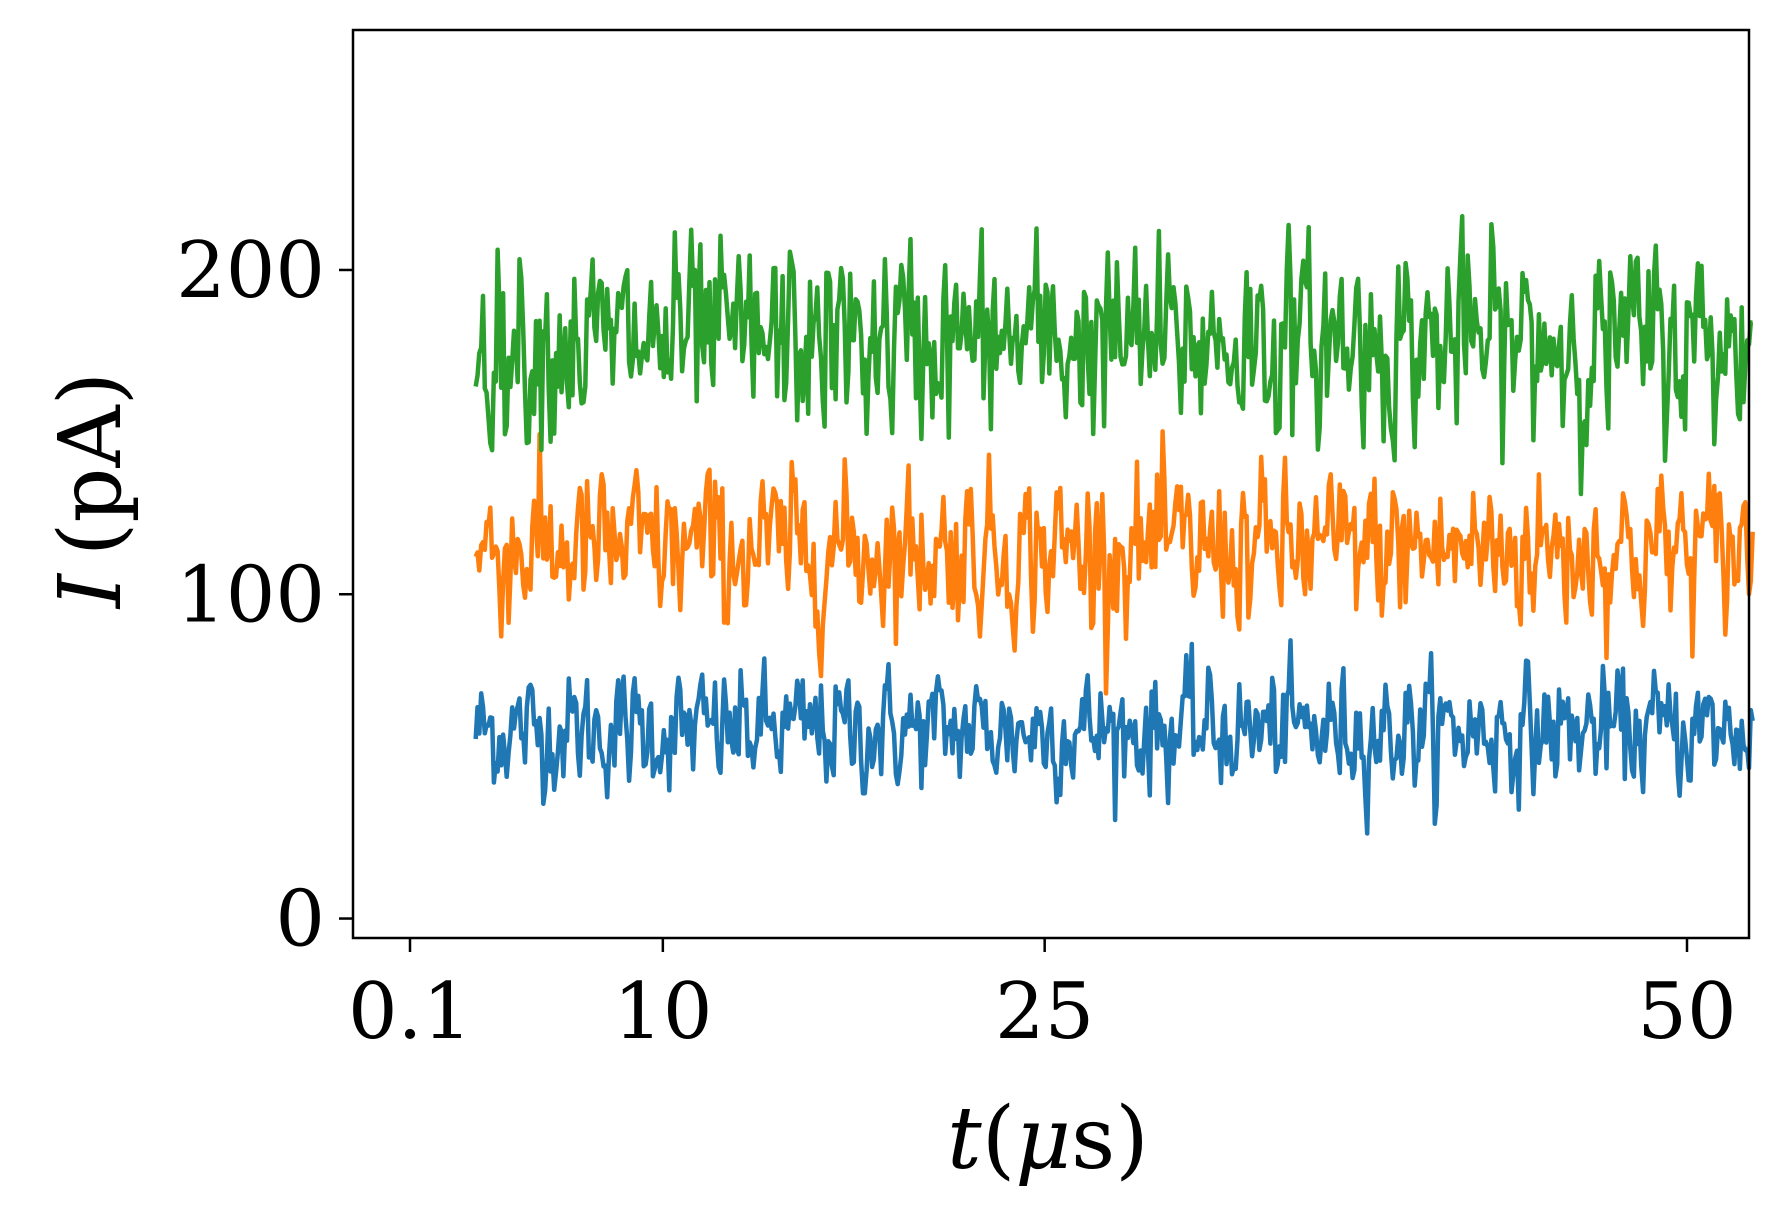 The image size is (1776, 1231). Describe the element at coordinates (662, 1012) in the screenshot. I see `x-tick-label: 10` at that location.